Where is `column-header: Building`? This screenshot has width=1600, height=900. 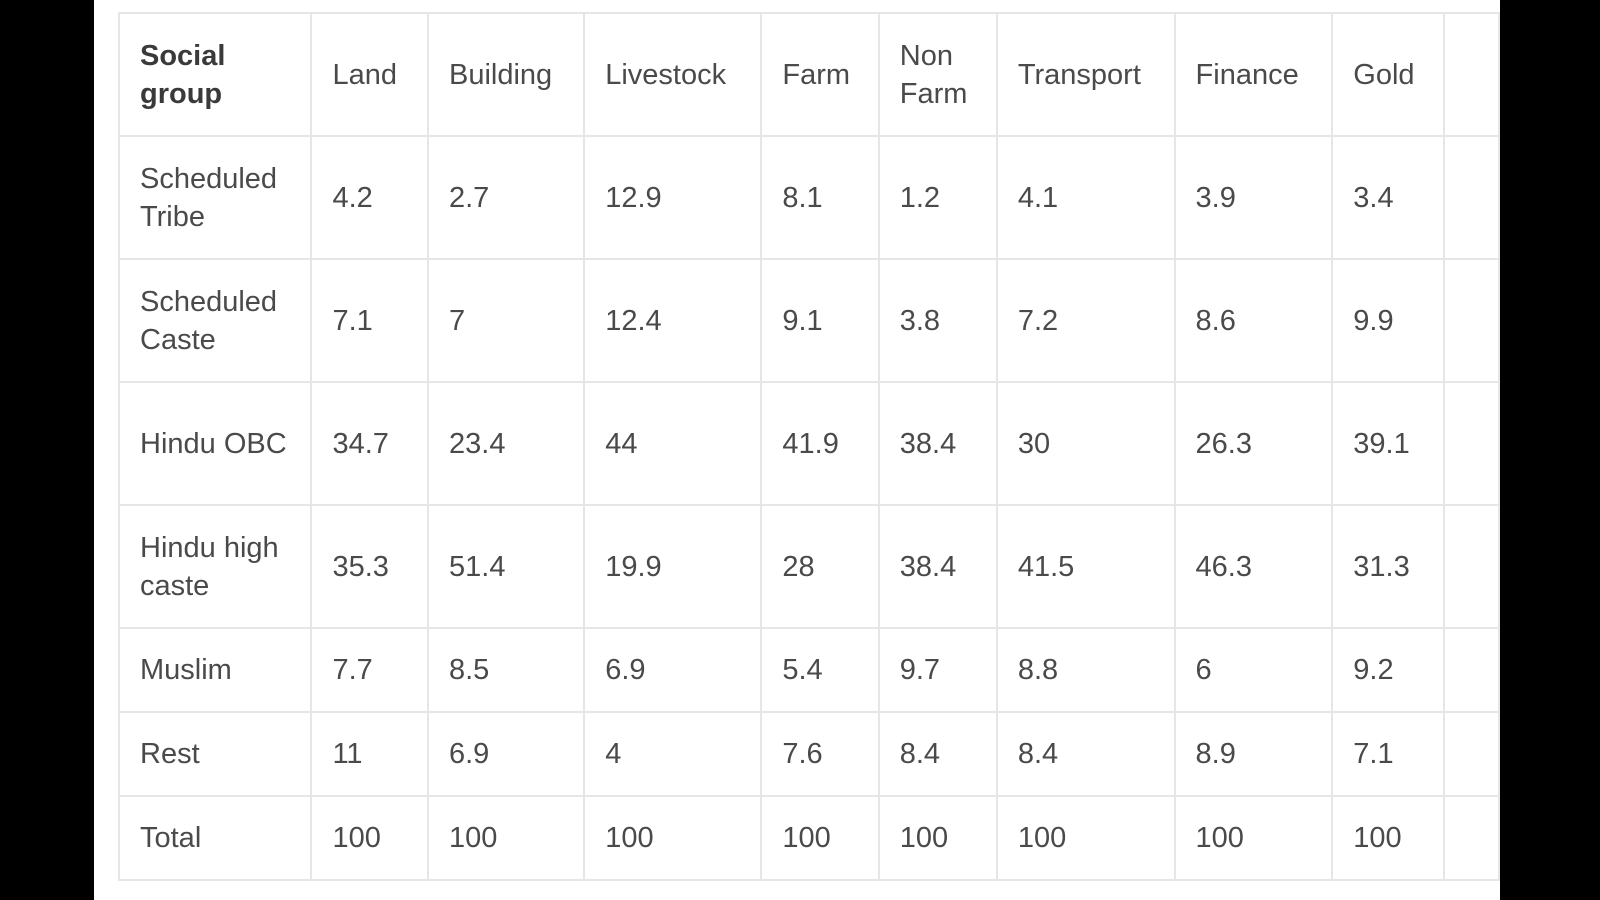
column-header: Building is located at coordinates (506, 74).